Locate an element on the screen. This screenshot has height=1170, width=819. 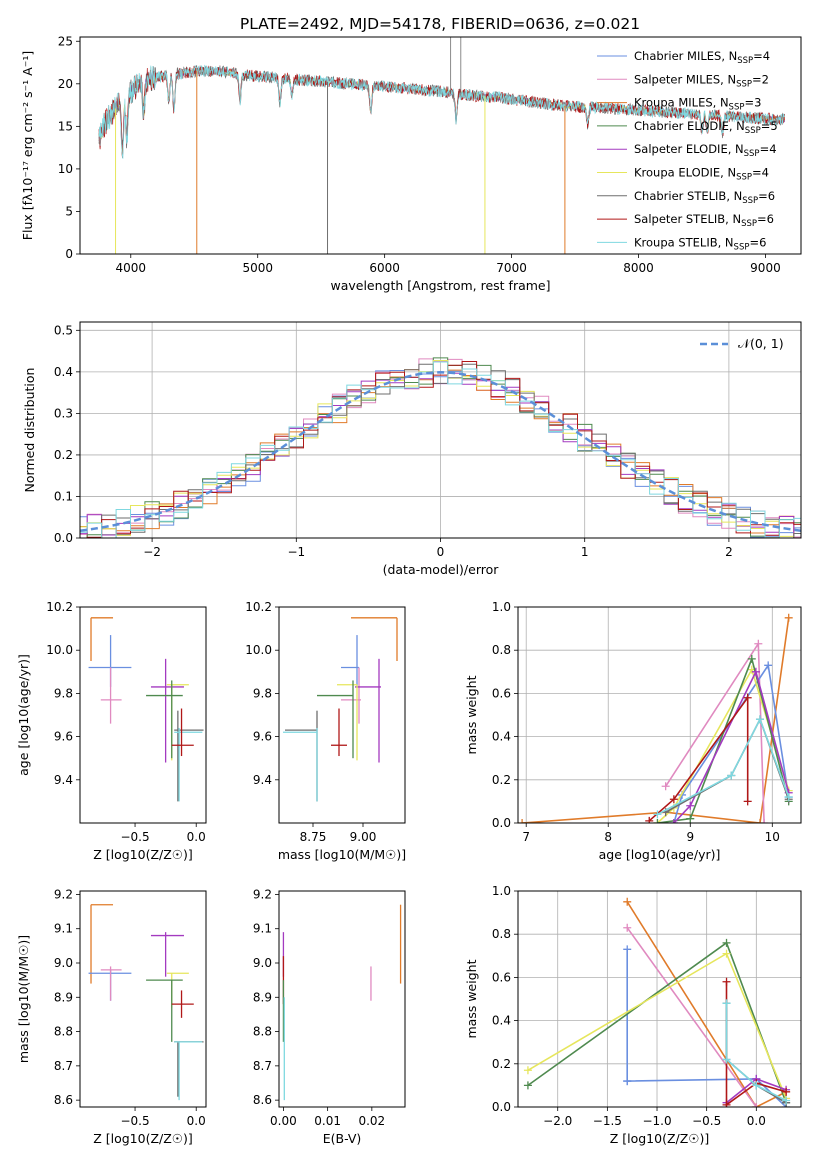
y-tick-label: 10.0 is located at coordinates (59, 650).